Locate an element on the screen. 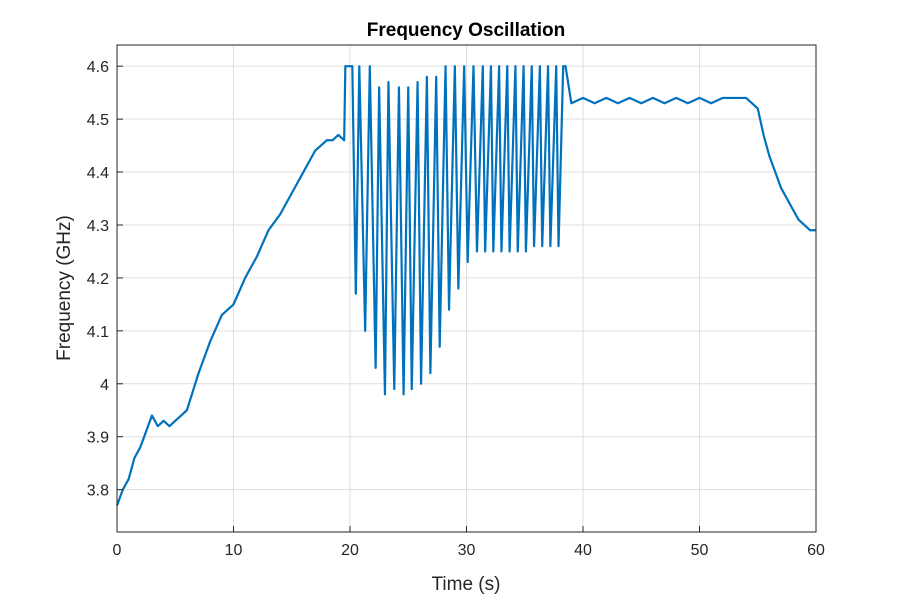 The height and width of the screenshot is (600, 900). x-axis-label: Time (s) is located at coordinates (466, 584).